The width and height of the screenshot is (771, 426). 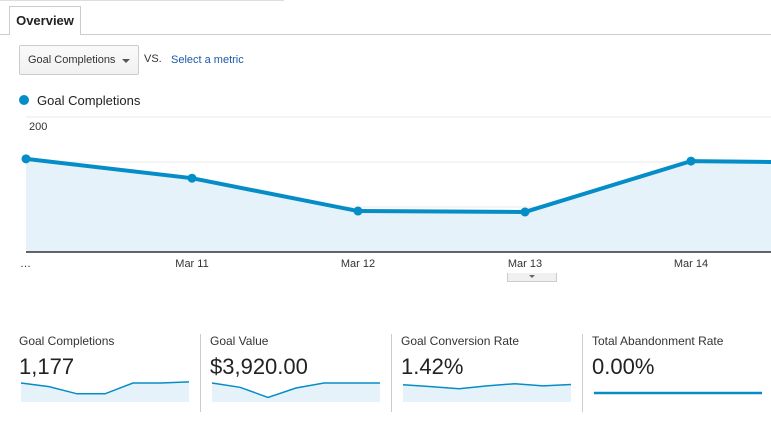 I want to click on legend-label: Goal Completions, so click(x=89, y=100).